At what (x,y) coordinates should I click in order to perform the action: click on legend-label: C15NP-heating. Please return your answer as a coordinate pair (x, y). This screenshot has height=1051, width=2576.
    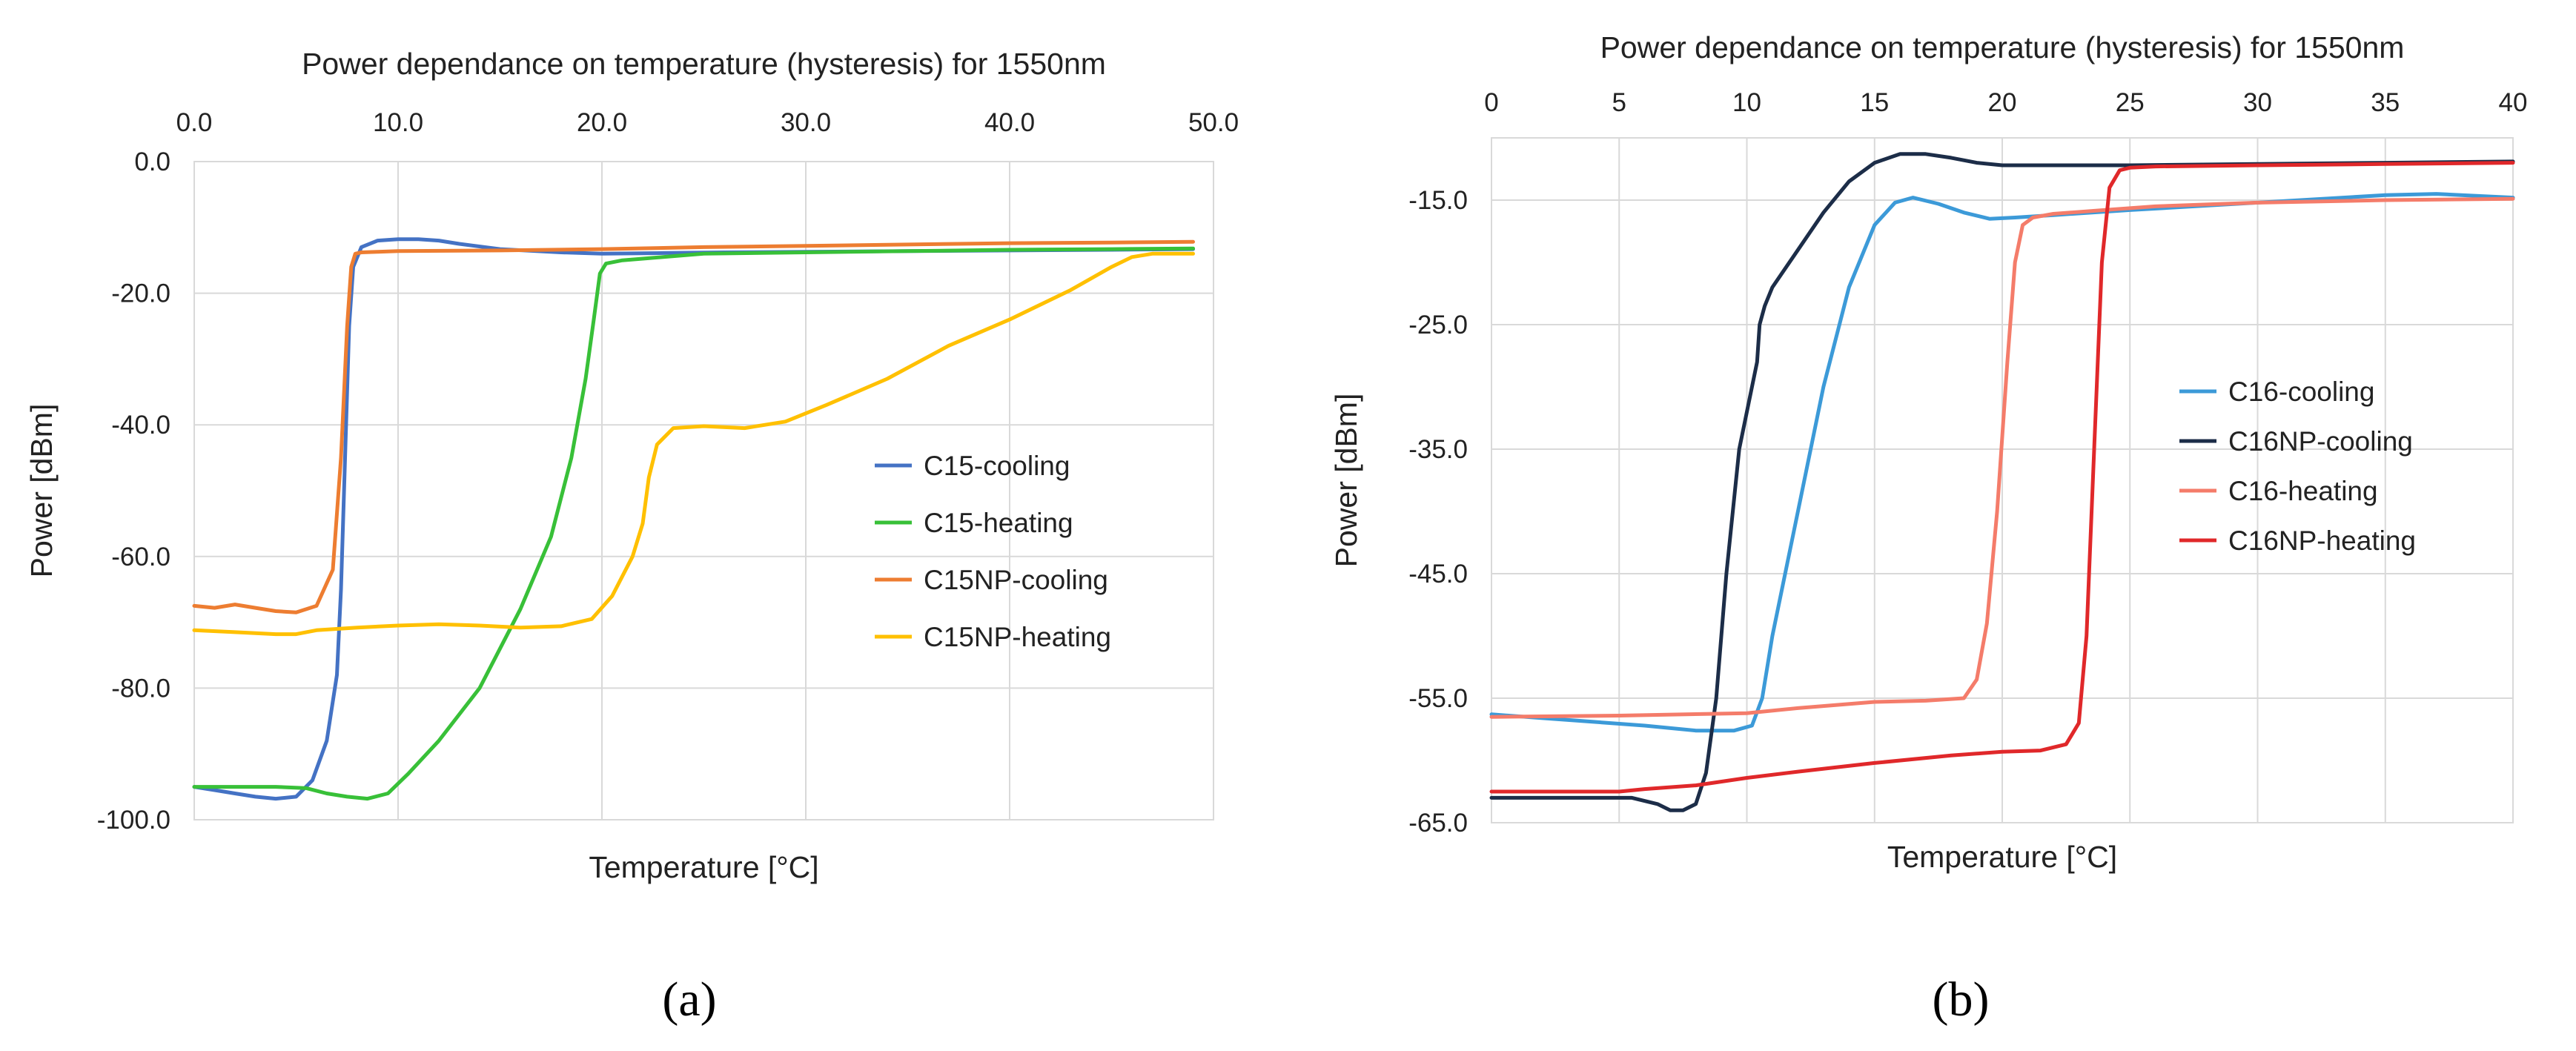
    Looking at the image, I should click on (1018, 637).